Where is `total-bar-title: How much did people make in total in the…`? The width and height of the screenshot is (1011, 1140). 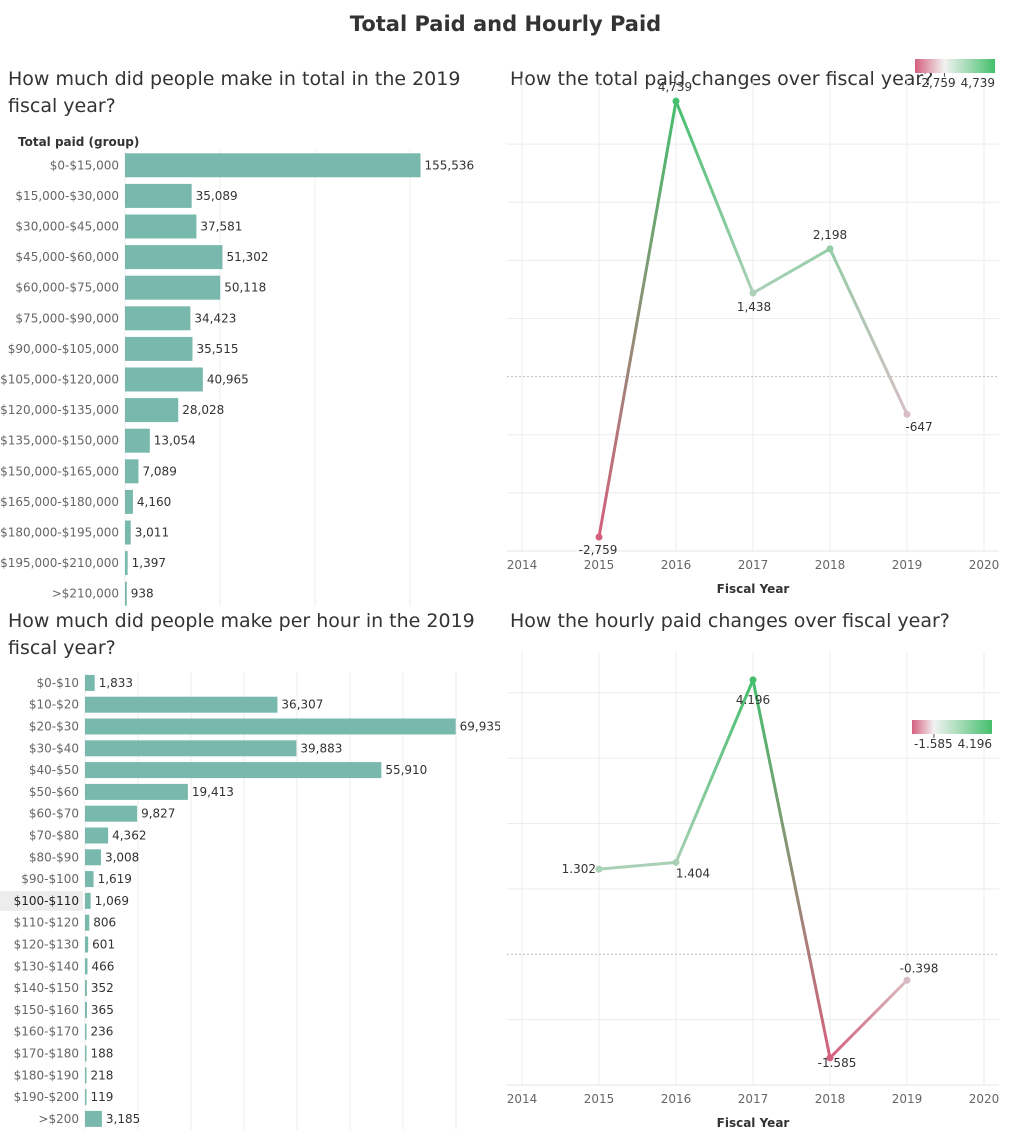
total-bar-title: How much did people make in total in the… is located at coordinates (234, 92).